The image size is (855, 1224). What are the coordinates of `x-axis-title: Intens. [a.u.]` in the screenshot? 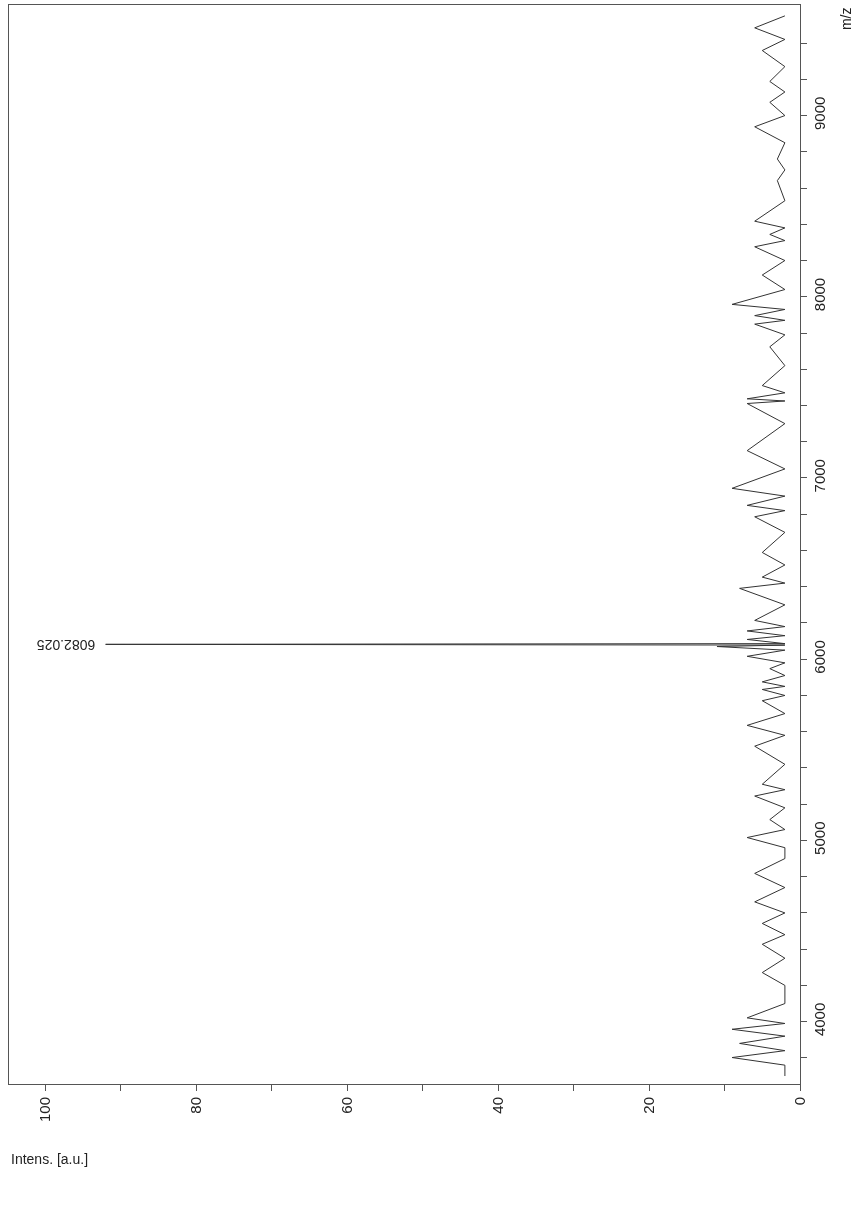 It's located at (50, 1159).